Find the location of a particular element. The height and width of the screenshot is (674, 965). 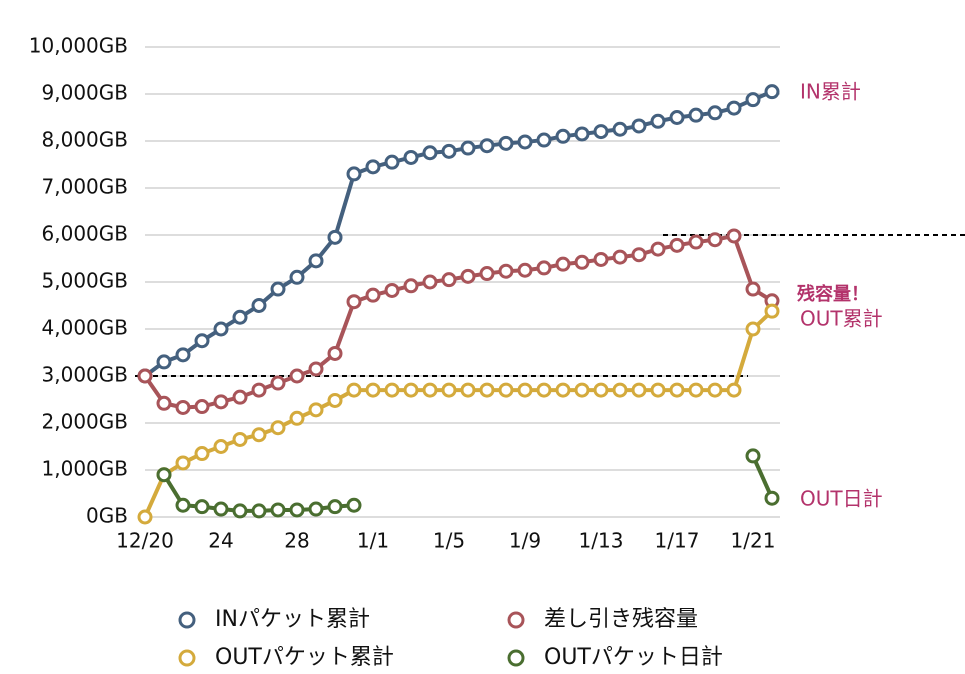

x-tick-label: 28 is located at coordinates (296, 541).